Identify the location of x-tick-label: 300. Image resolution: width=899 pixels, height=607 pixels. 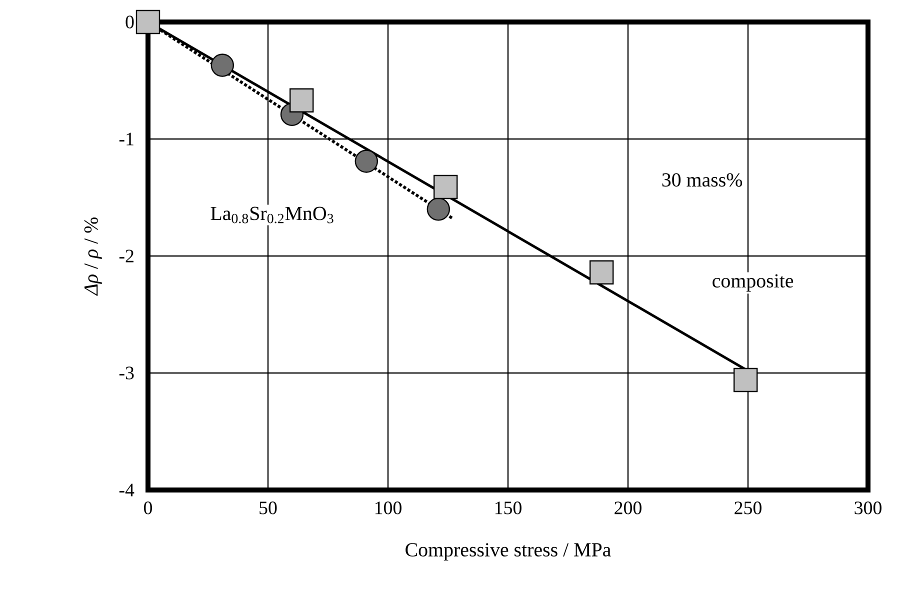
(868, 508).